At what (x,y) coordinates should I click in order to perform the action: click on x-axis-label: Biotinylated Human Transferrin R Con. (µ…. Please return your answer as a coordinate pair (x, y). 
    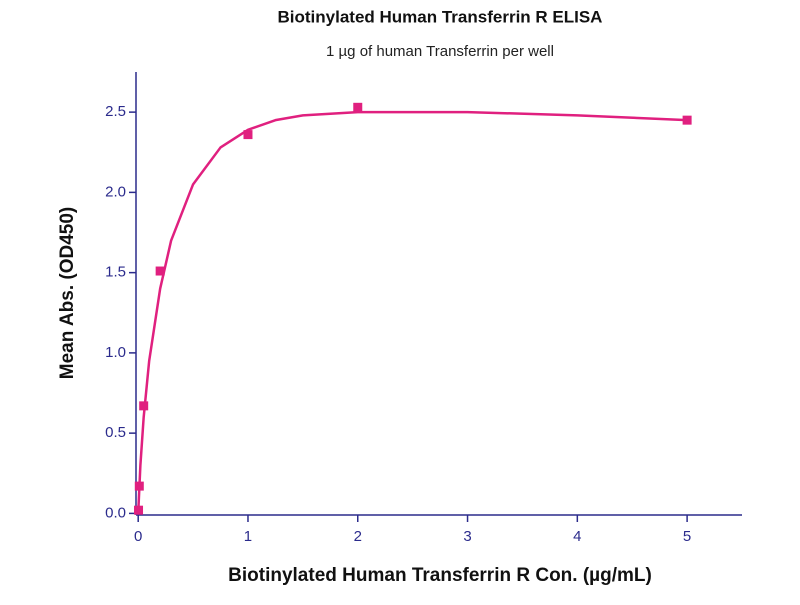
    Looking at the image, I should click on (440, 575).